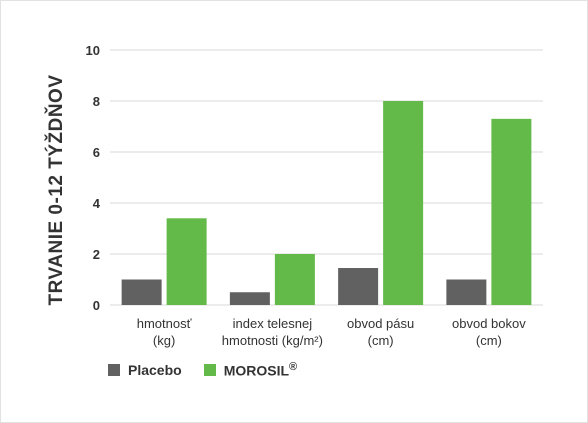  What do you see at coordinates (293, 367) in the screenshot?
I see `registered-mark: ®` at bounding box center [293, 367].